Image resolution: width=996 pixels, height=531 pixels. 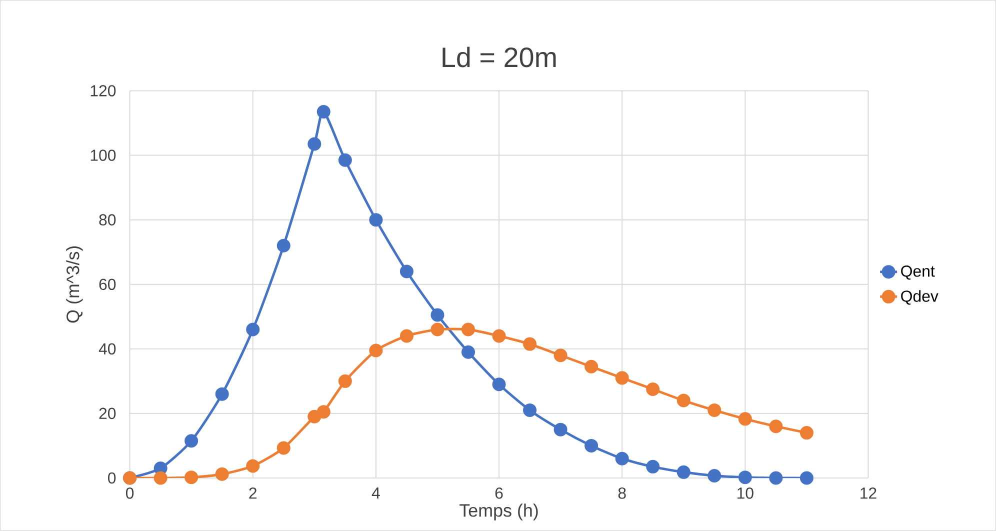 I want to click on x-tick-label: 12, so click(x=868, y=493).